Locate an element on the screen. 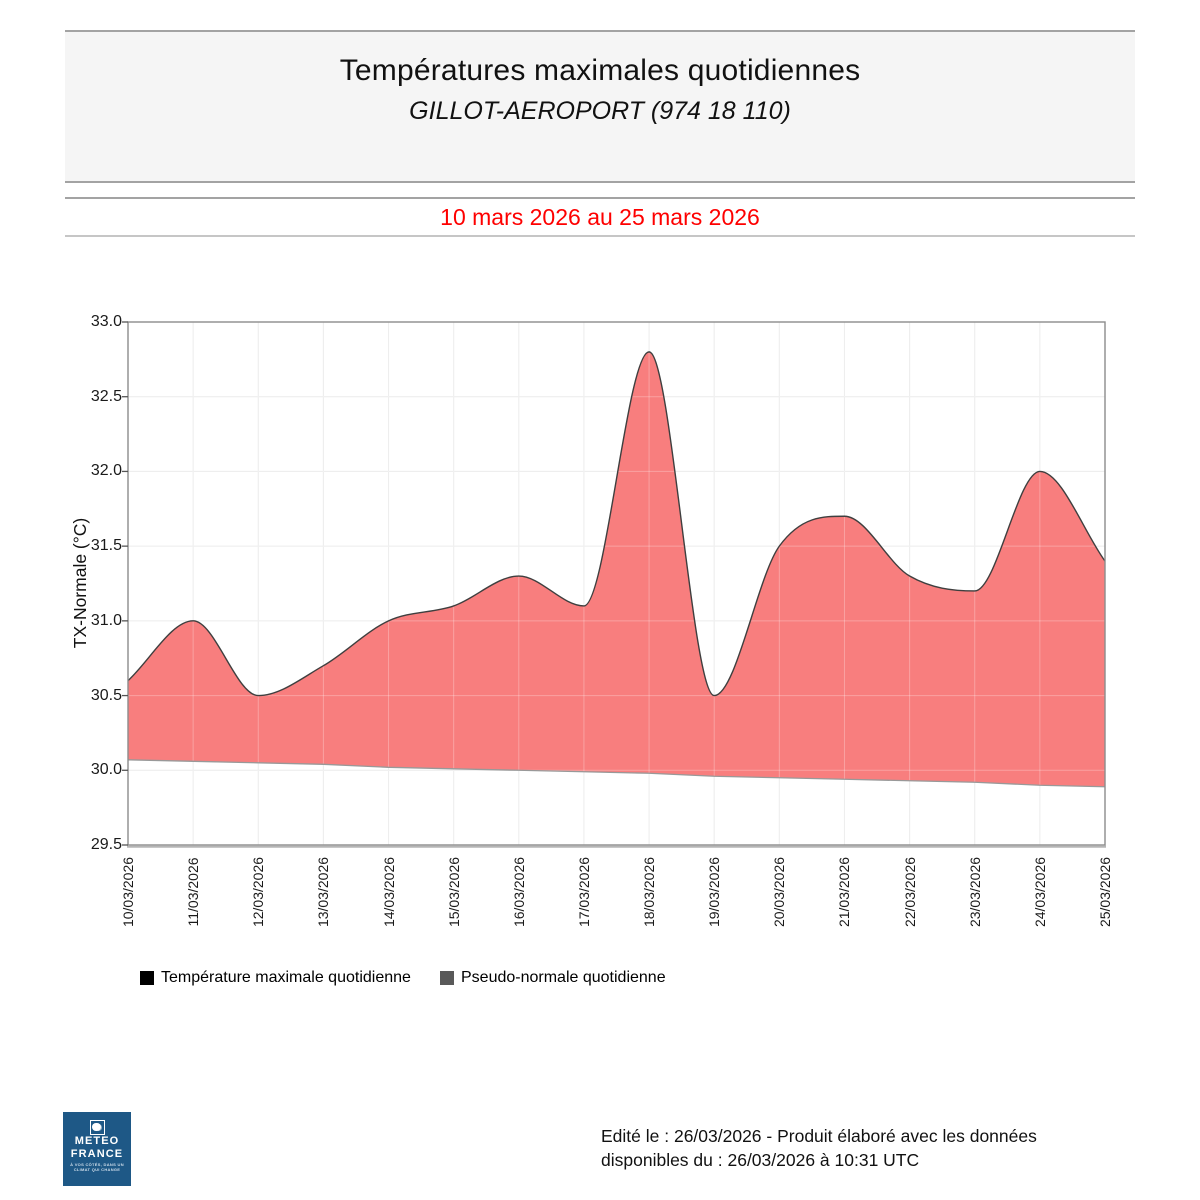 The width and height of the screenshot is (1200, 1200). logo-word-meteo: METEO is located at coordinates (97, 1141).